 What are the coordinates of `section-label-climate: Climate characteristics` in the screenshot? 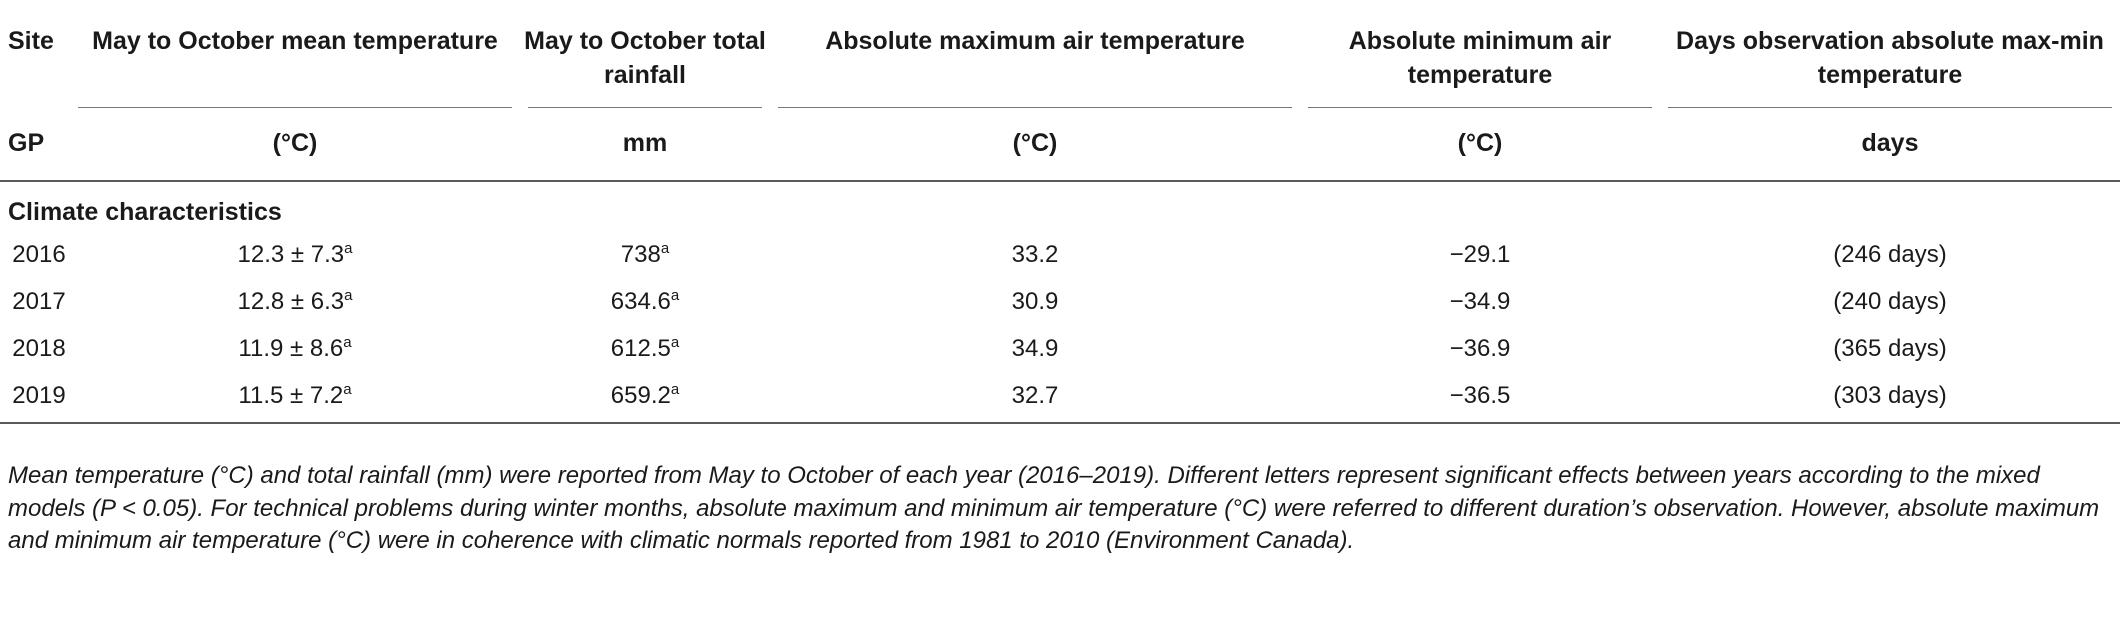 It's located at (145, 212).